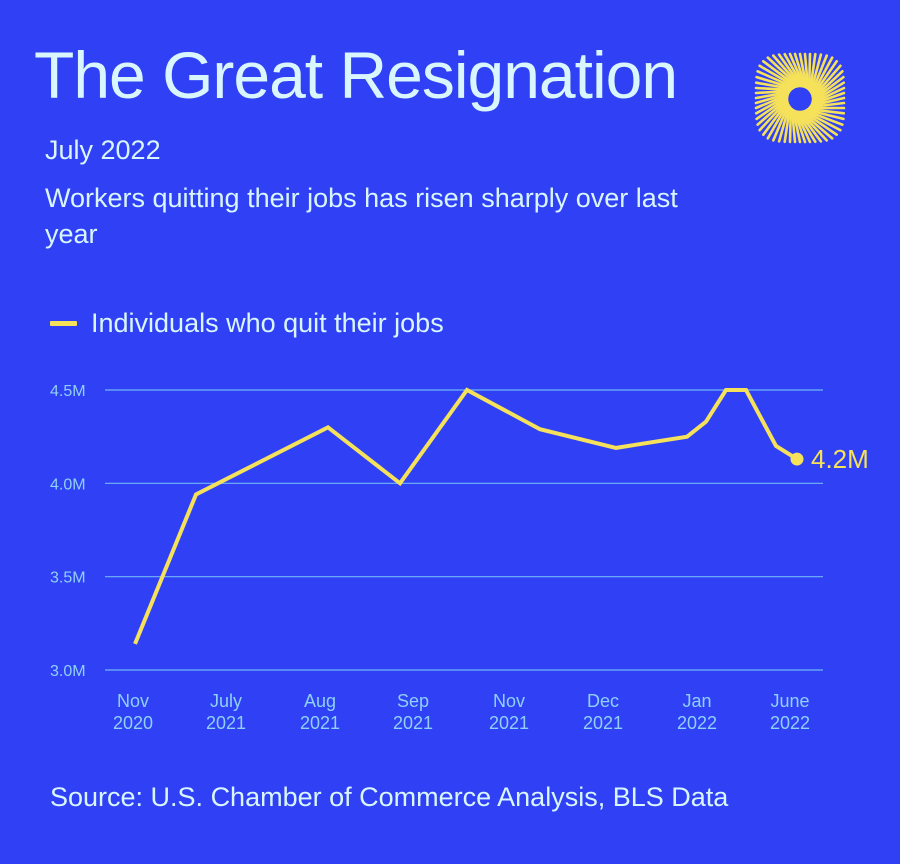  I want to click on y-axis-ticks: 3.0M 3.5M 4.0M 4.5M, so click(68, 531).